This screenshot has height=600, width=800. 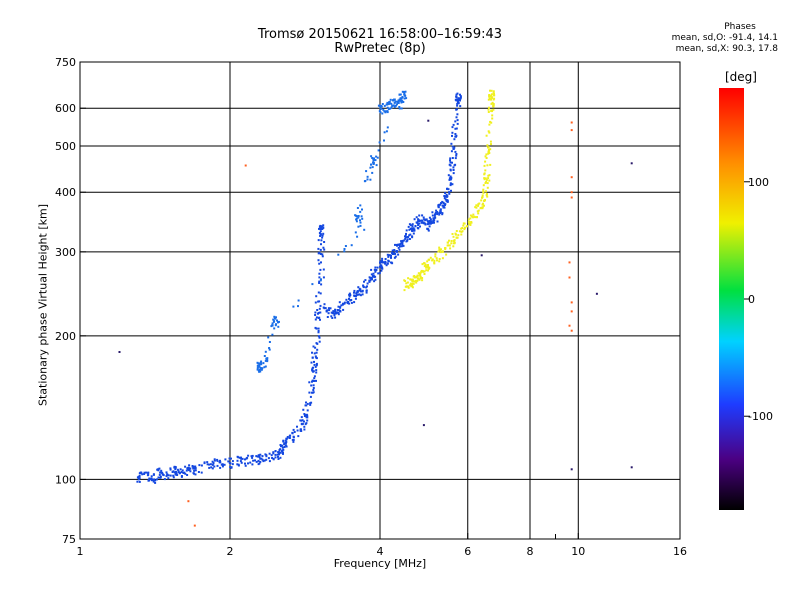 I want to click on x-tick-label: 16, so click(x=680, y=551).